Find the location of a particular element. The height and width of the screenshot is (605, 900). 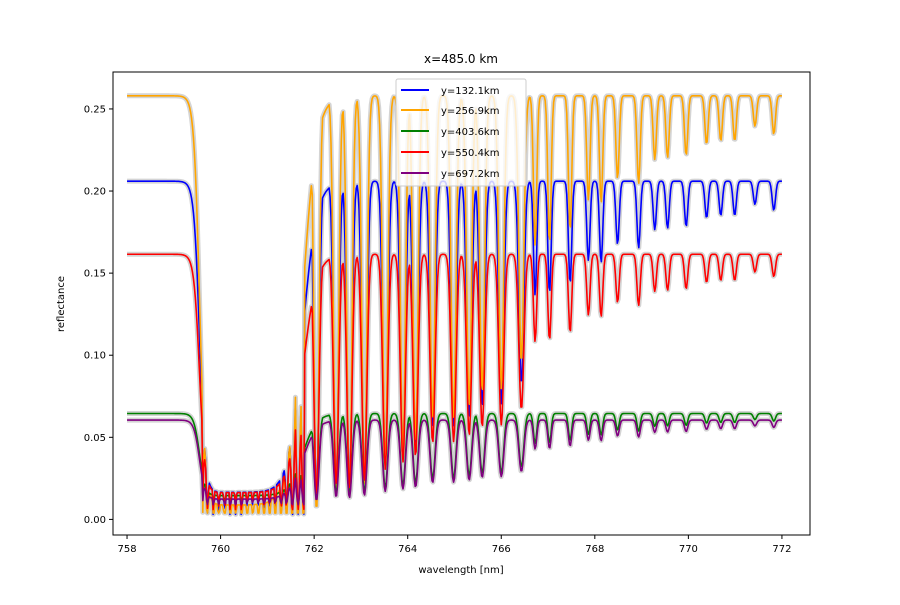

x-axis-ticks: 758 760 762 764 766 768 770 772 is located at coordinates (454, 545).